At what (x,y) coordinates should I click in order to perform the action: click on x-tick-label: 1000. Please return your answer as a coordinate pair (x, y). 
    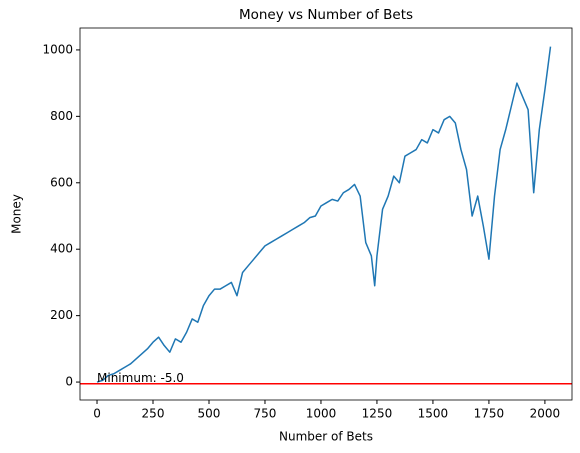
    Looking at the image, I should click on (321, 414).